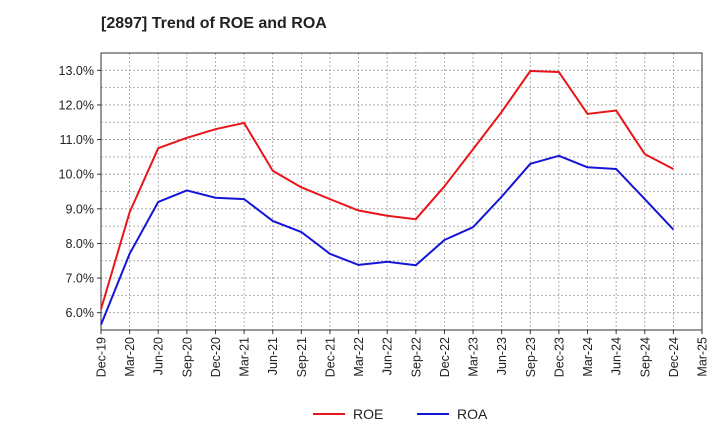 Image resolution: width=720 pixels, height=440 pixels. Describe the element at coordinates (330, 357) in the screenshot. I see `x-tick-label: Dec-21` at that location.